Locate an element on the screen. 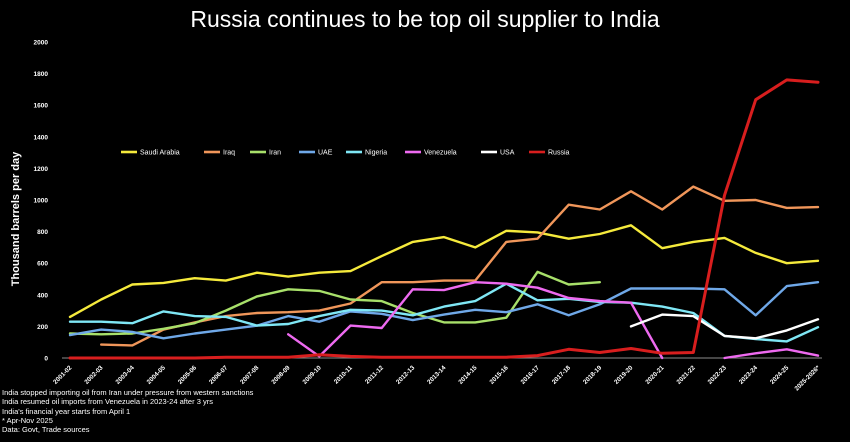 The height and width of the screenshot is (442, 850). y-tick-label: 1200 is located at coordinates (41, 169).